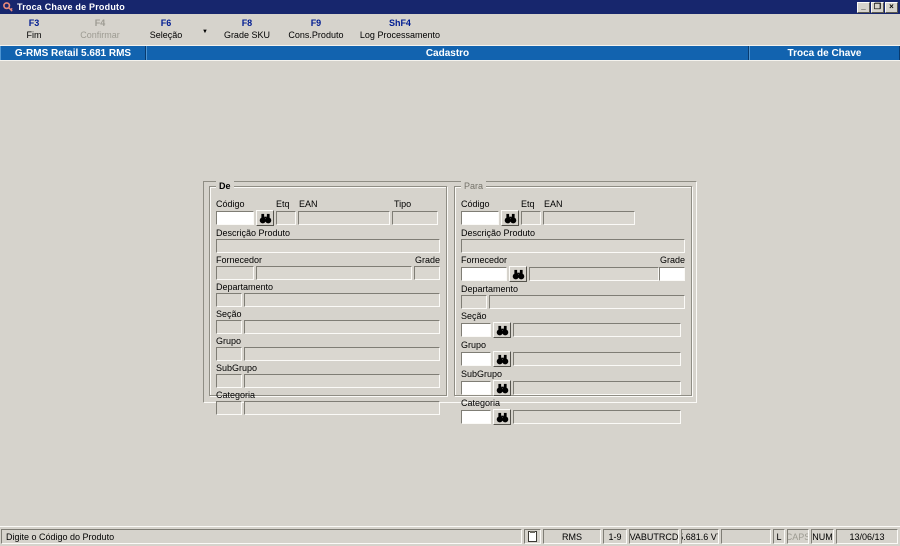 This screenshot has height=546, width=900. What do you see at coordinates (344, 218) in the screenshot?
I see `de-ean-field` at bounding box center [344, 218].